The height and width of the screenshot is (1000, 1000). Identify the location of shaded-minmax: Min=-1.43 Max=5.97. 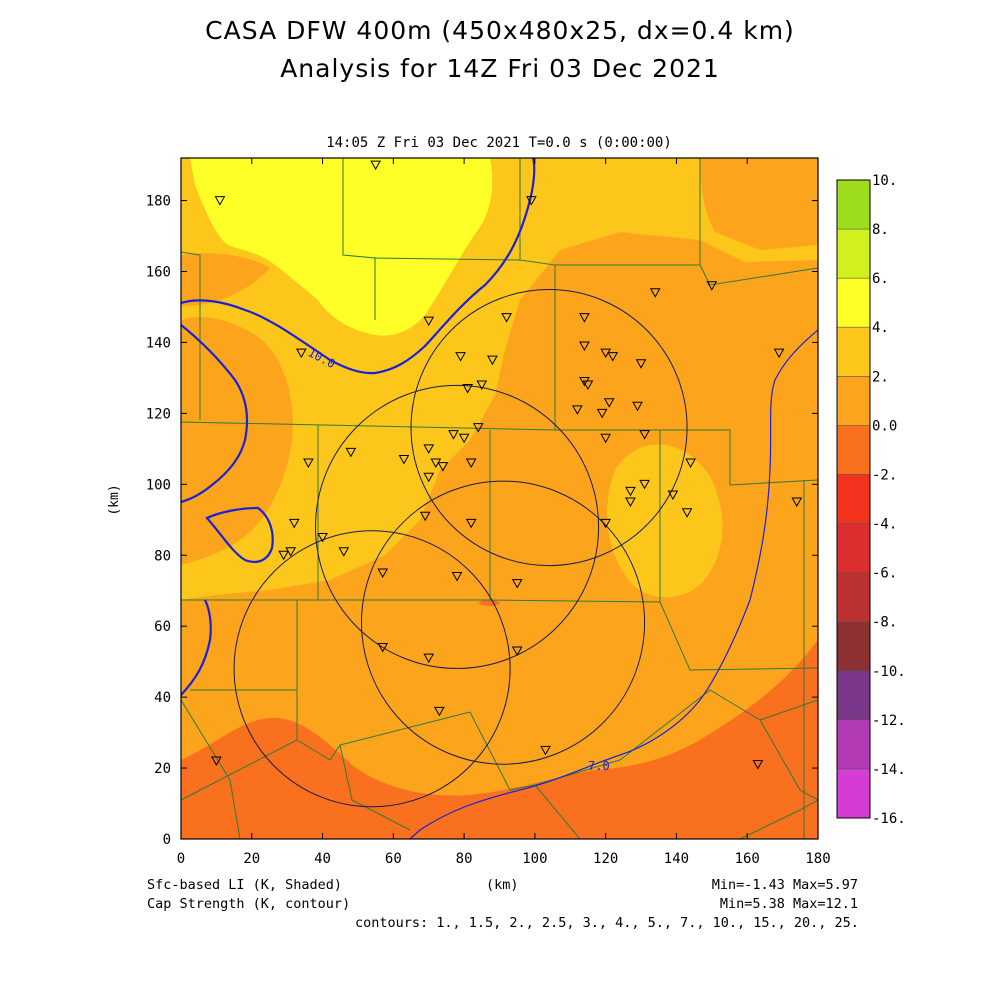
(784, 885).